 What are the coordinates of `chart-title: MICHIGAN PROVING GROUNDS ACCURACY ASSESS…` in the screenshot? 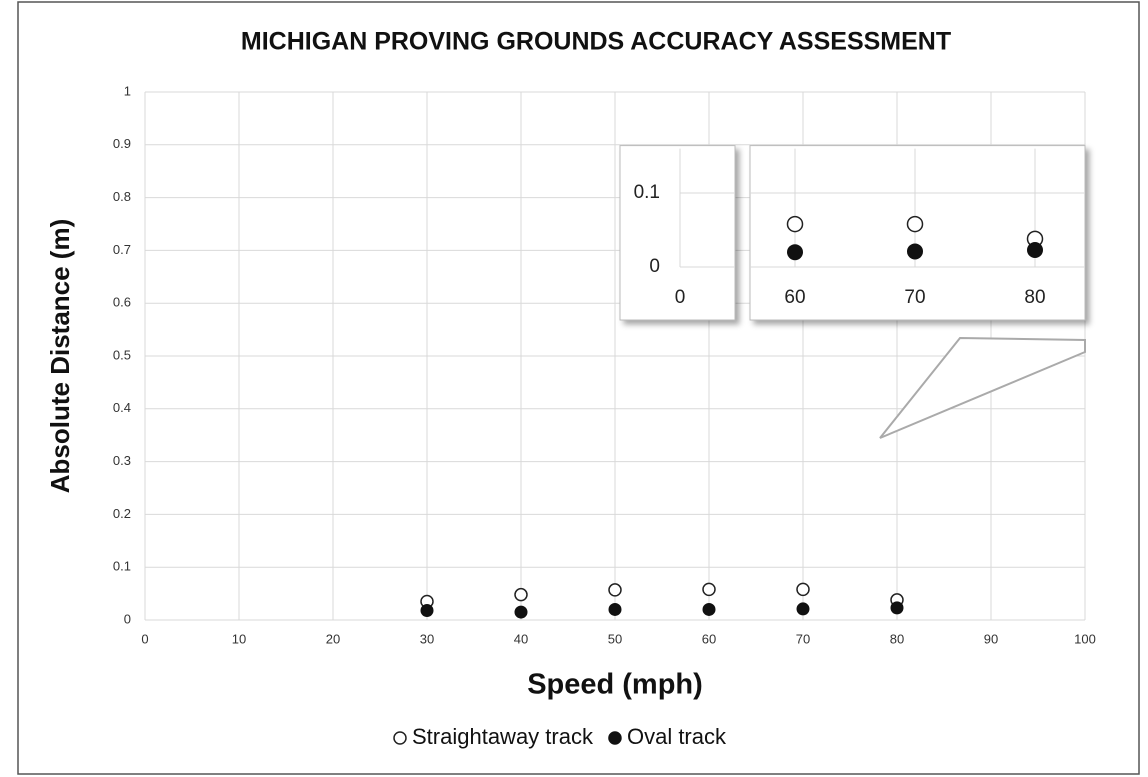 It's located at (596, 42).